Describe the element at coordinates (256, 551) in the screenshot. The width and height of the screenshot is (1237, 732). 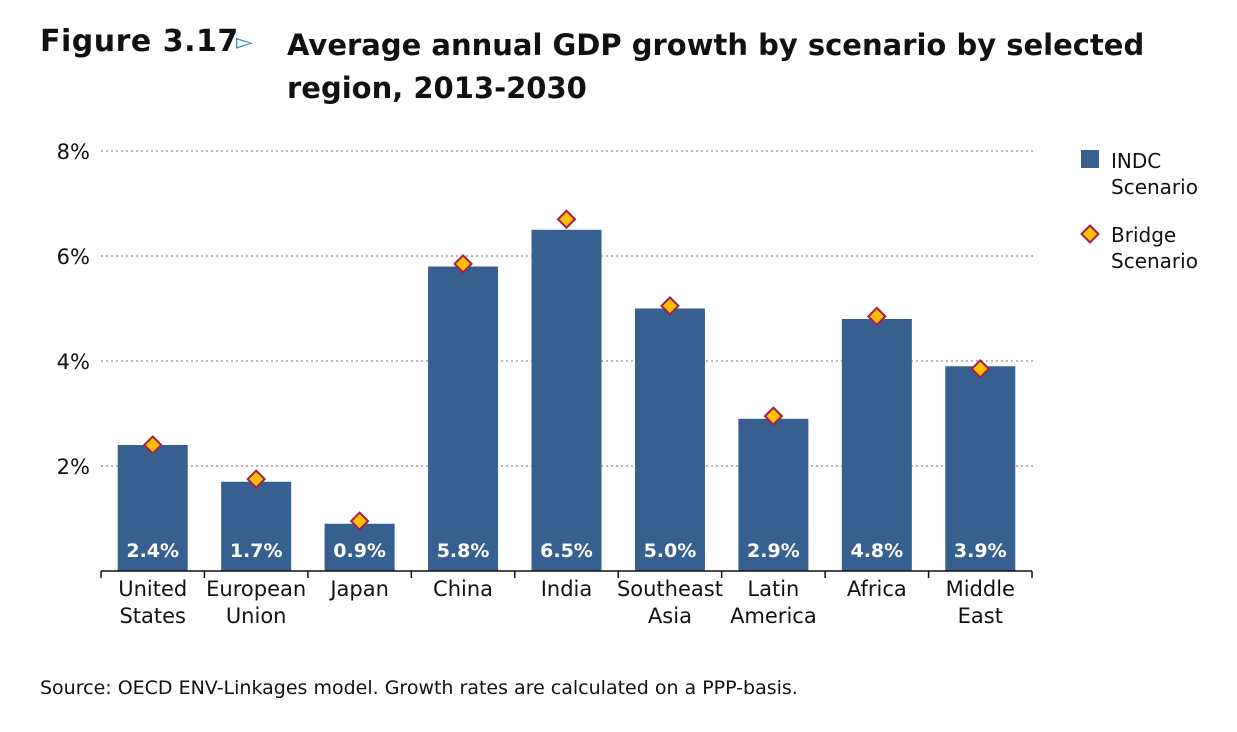
I see `data-label: 1.7%` at that location.